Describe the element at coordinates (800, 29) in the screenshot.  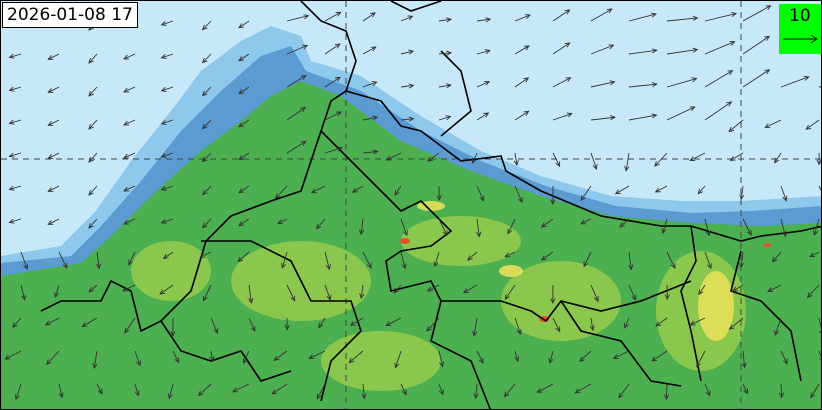
I see `reference-vector-legend: 10` at that location.